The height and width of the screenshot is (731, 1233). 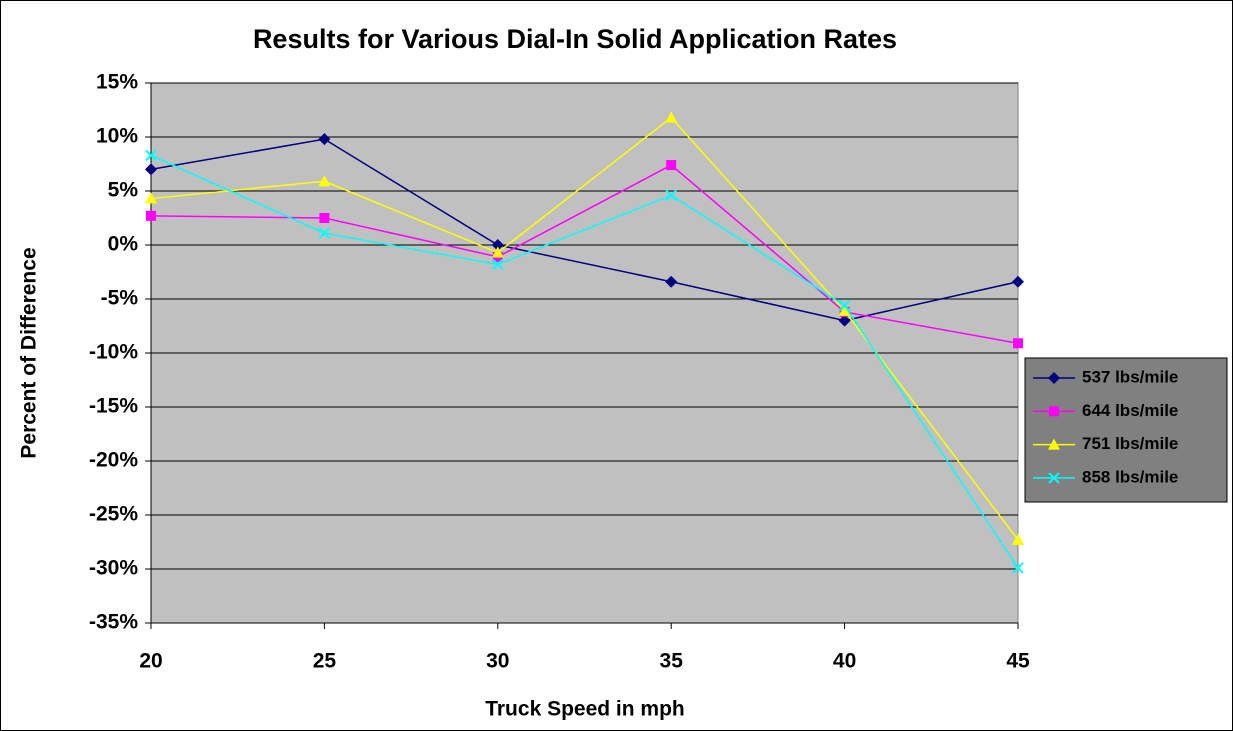 I want to click on y-tick-label: 5%, so click(x=123, y=190).